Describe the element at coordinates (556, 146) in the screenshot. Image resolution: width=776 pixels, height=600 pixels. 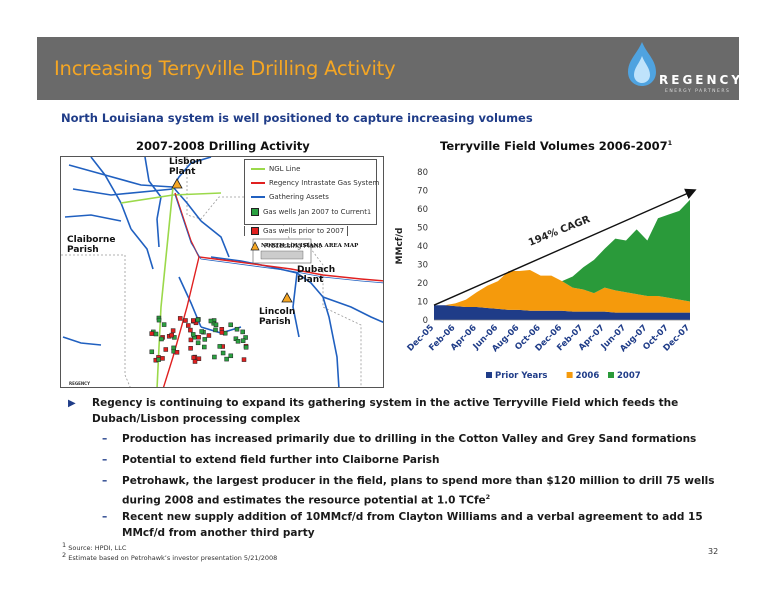
I see `chart-title: Terryville Field Volumes 2006-20071` at that location.